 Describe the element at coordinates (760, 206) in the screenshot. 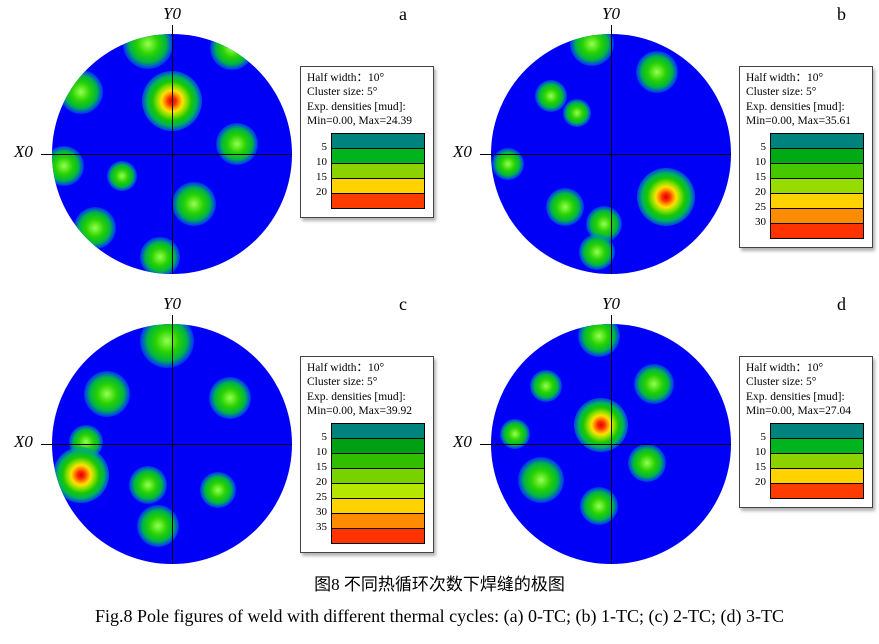

I see `color-scale-label: 25` at that location.